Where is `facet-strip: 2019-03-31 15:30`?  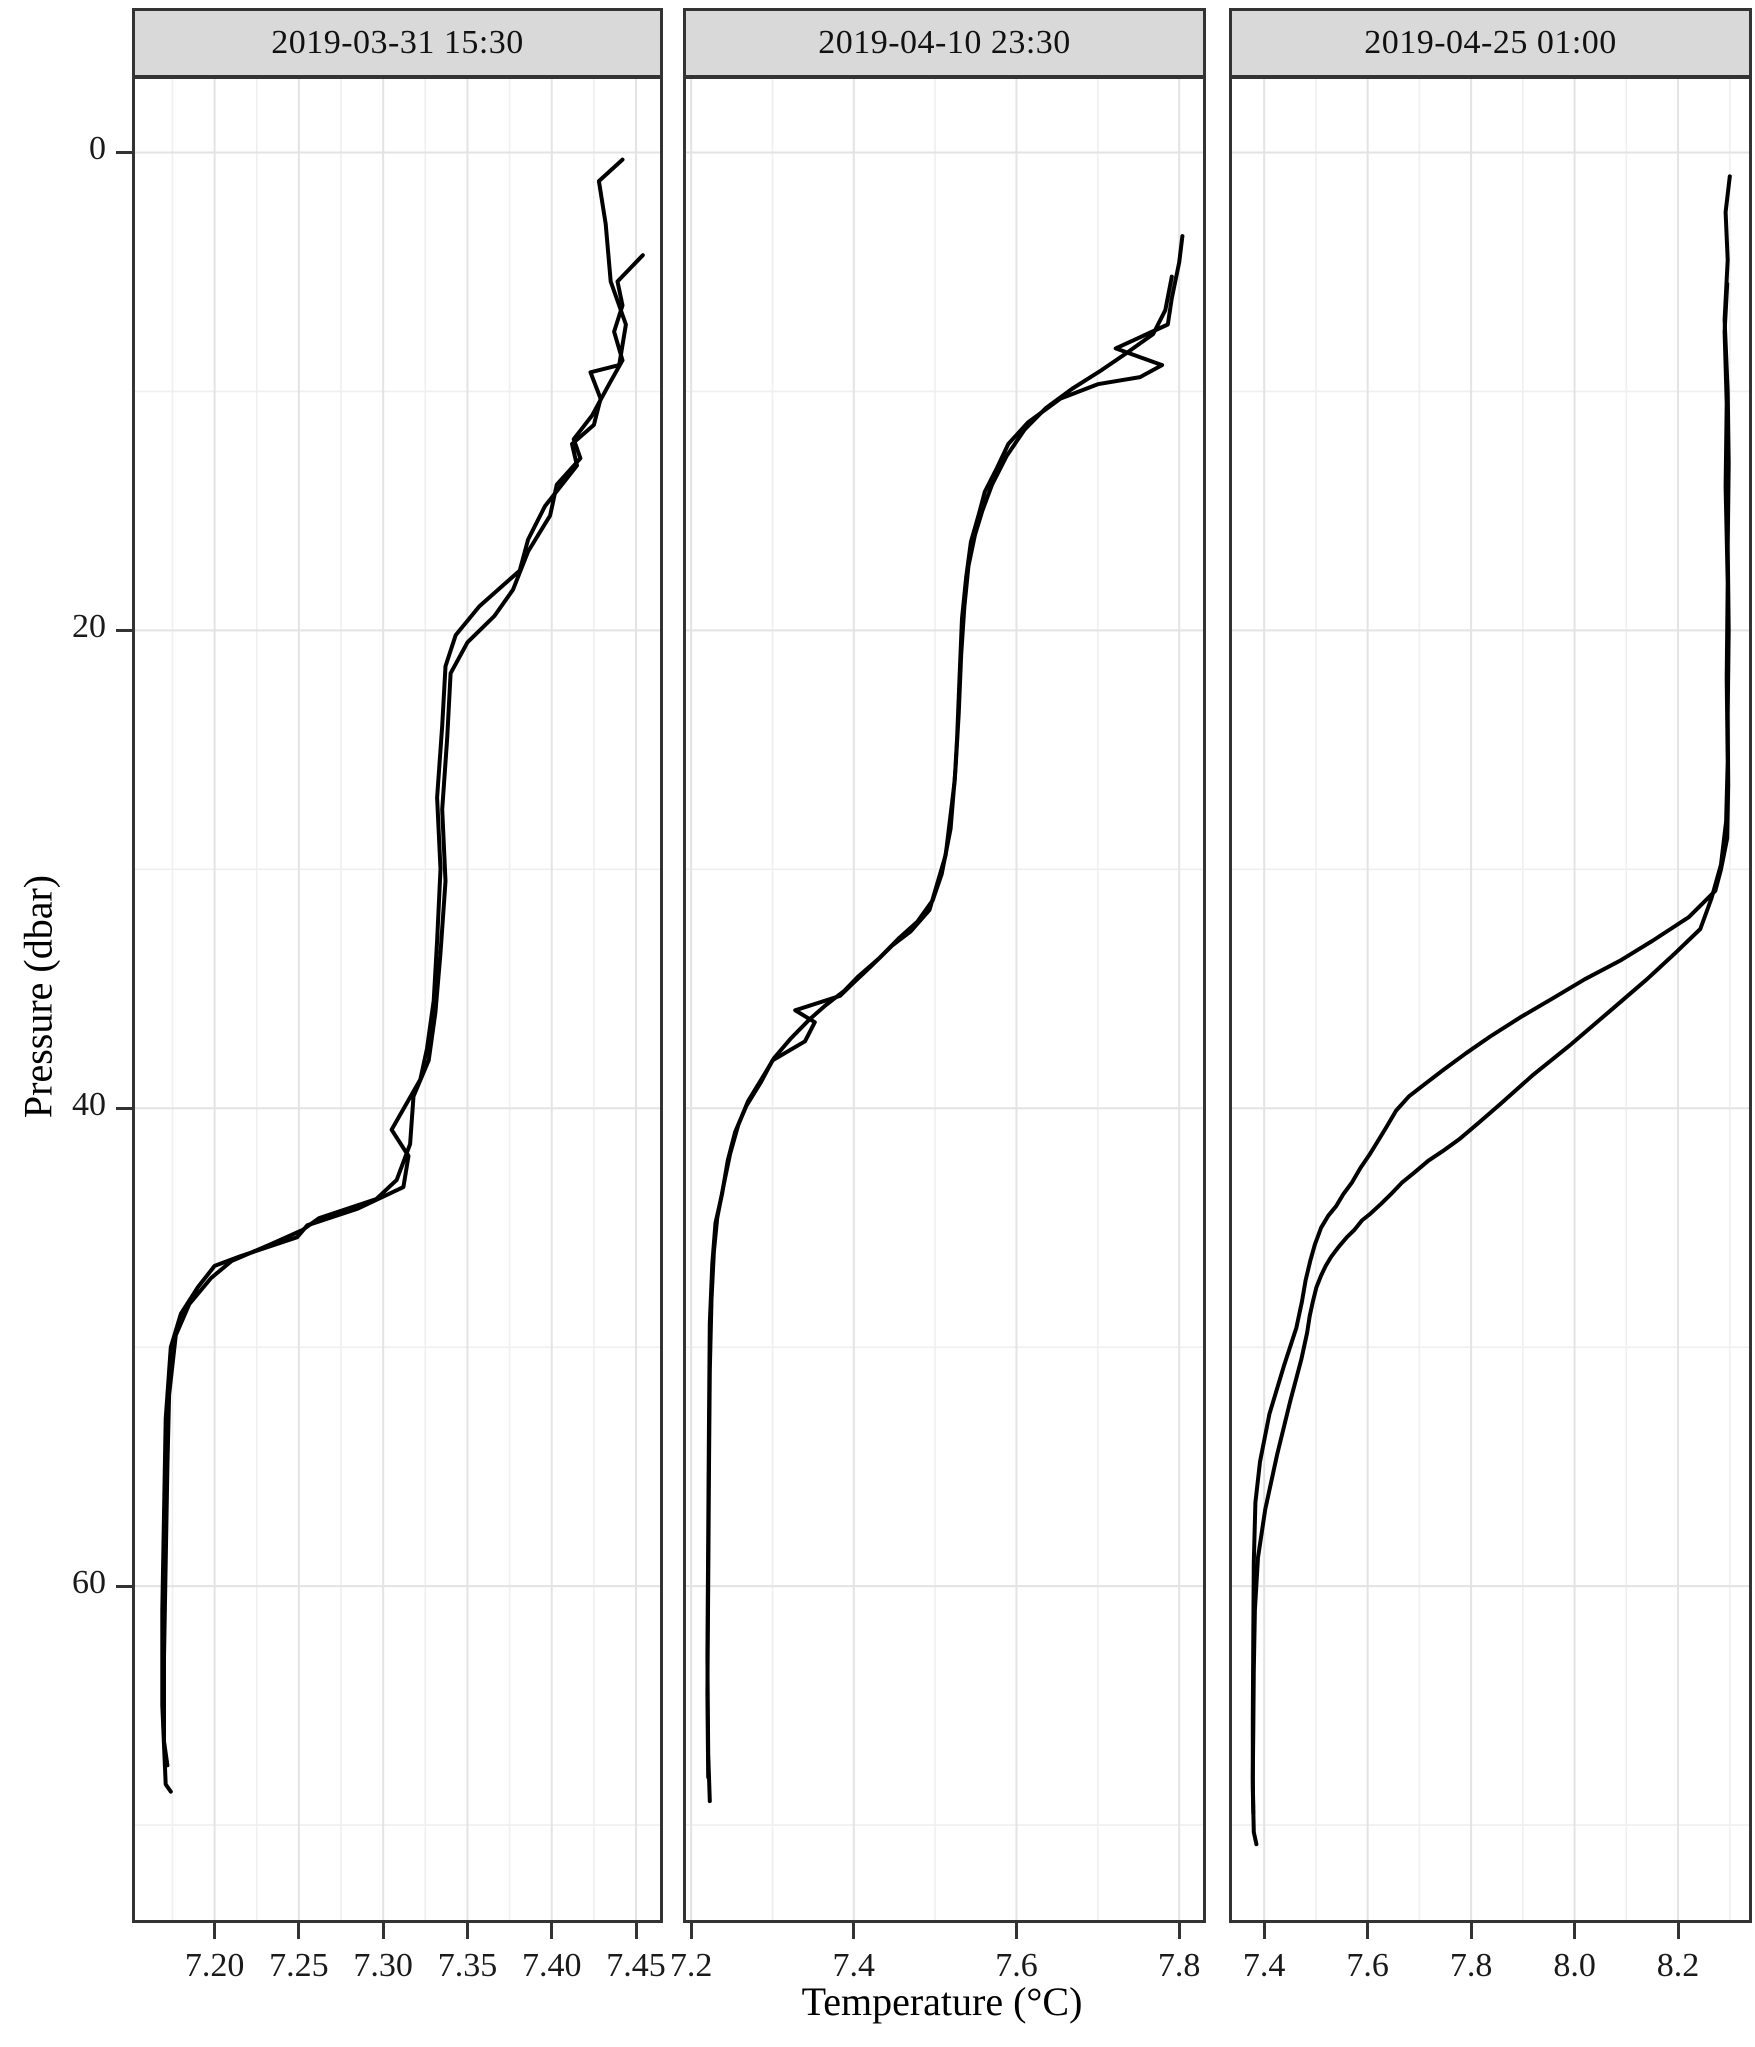 facet-strip: 2019-03-31 15:30 is located at coordinates (397, 43).